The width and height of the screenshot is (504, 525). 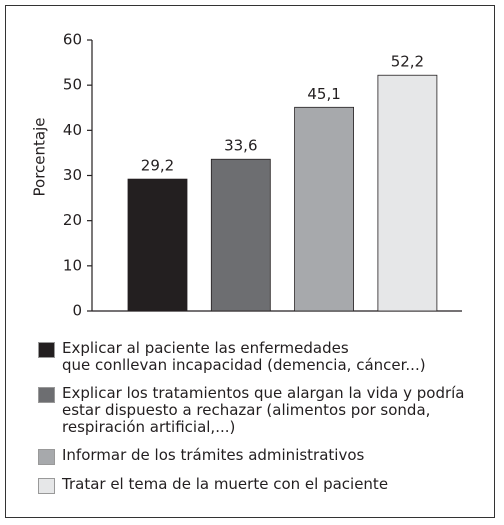 What do you see at coordinates (72, 40) in the screenshot?
I see `y-tick-label: 60` at bounding box center [72, 40].